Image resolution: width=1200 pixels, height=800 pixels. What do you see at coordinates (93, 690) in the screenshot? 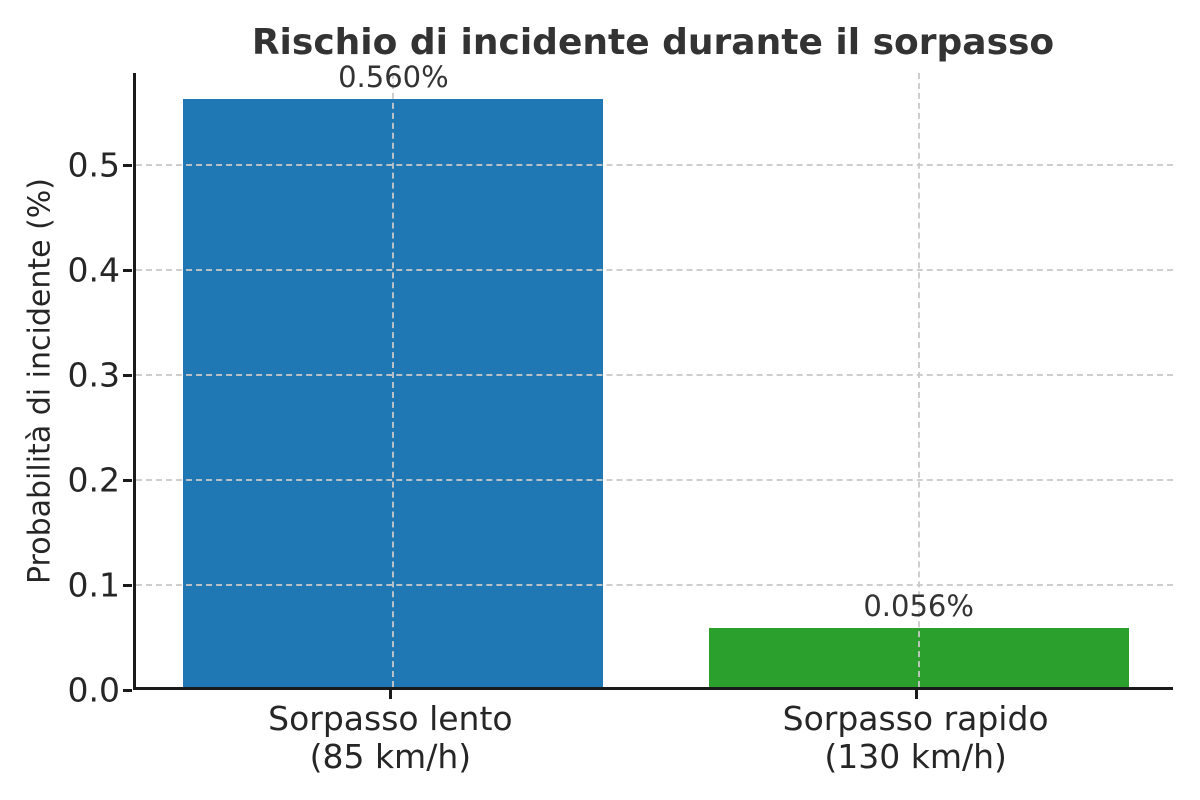
I see `y-tick-label: 0.0` at bounding box center [93, 690].